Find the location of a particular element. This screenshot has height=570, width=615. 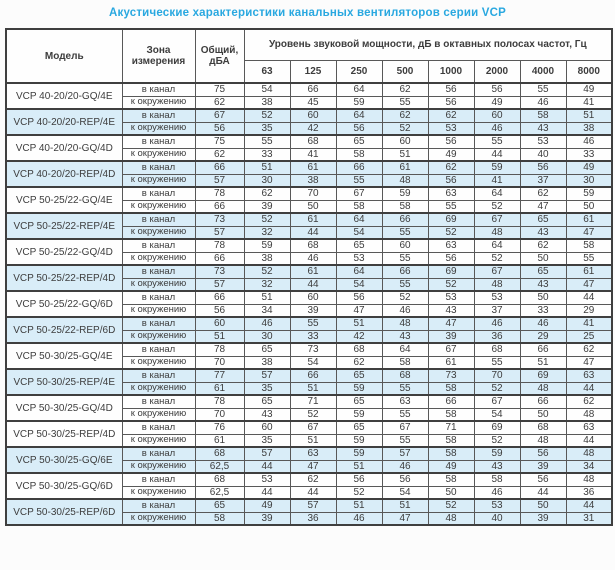

octave-band-value: 30 is located at coordinates (267, 180).